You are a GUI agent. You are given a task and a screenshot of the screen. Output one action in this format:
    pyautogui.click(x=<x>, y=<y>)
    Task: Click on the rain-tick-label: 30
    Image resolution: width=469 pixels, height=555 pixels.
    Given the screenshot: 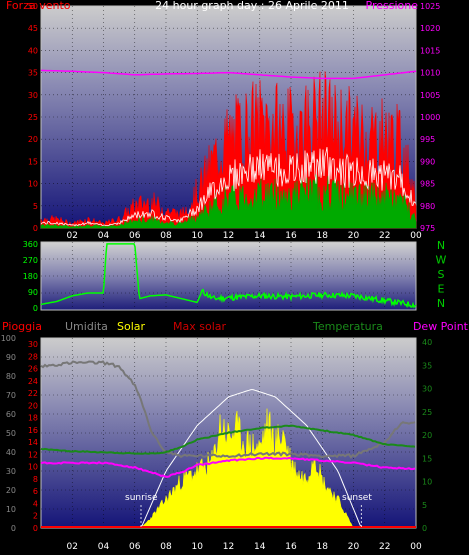 What is the action you would take?
    pyautogui.click(x=33, y=344)
    